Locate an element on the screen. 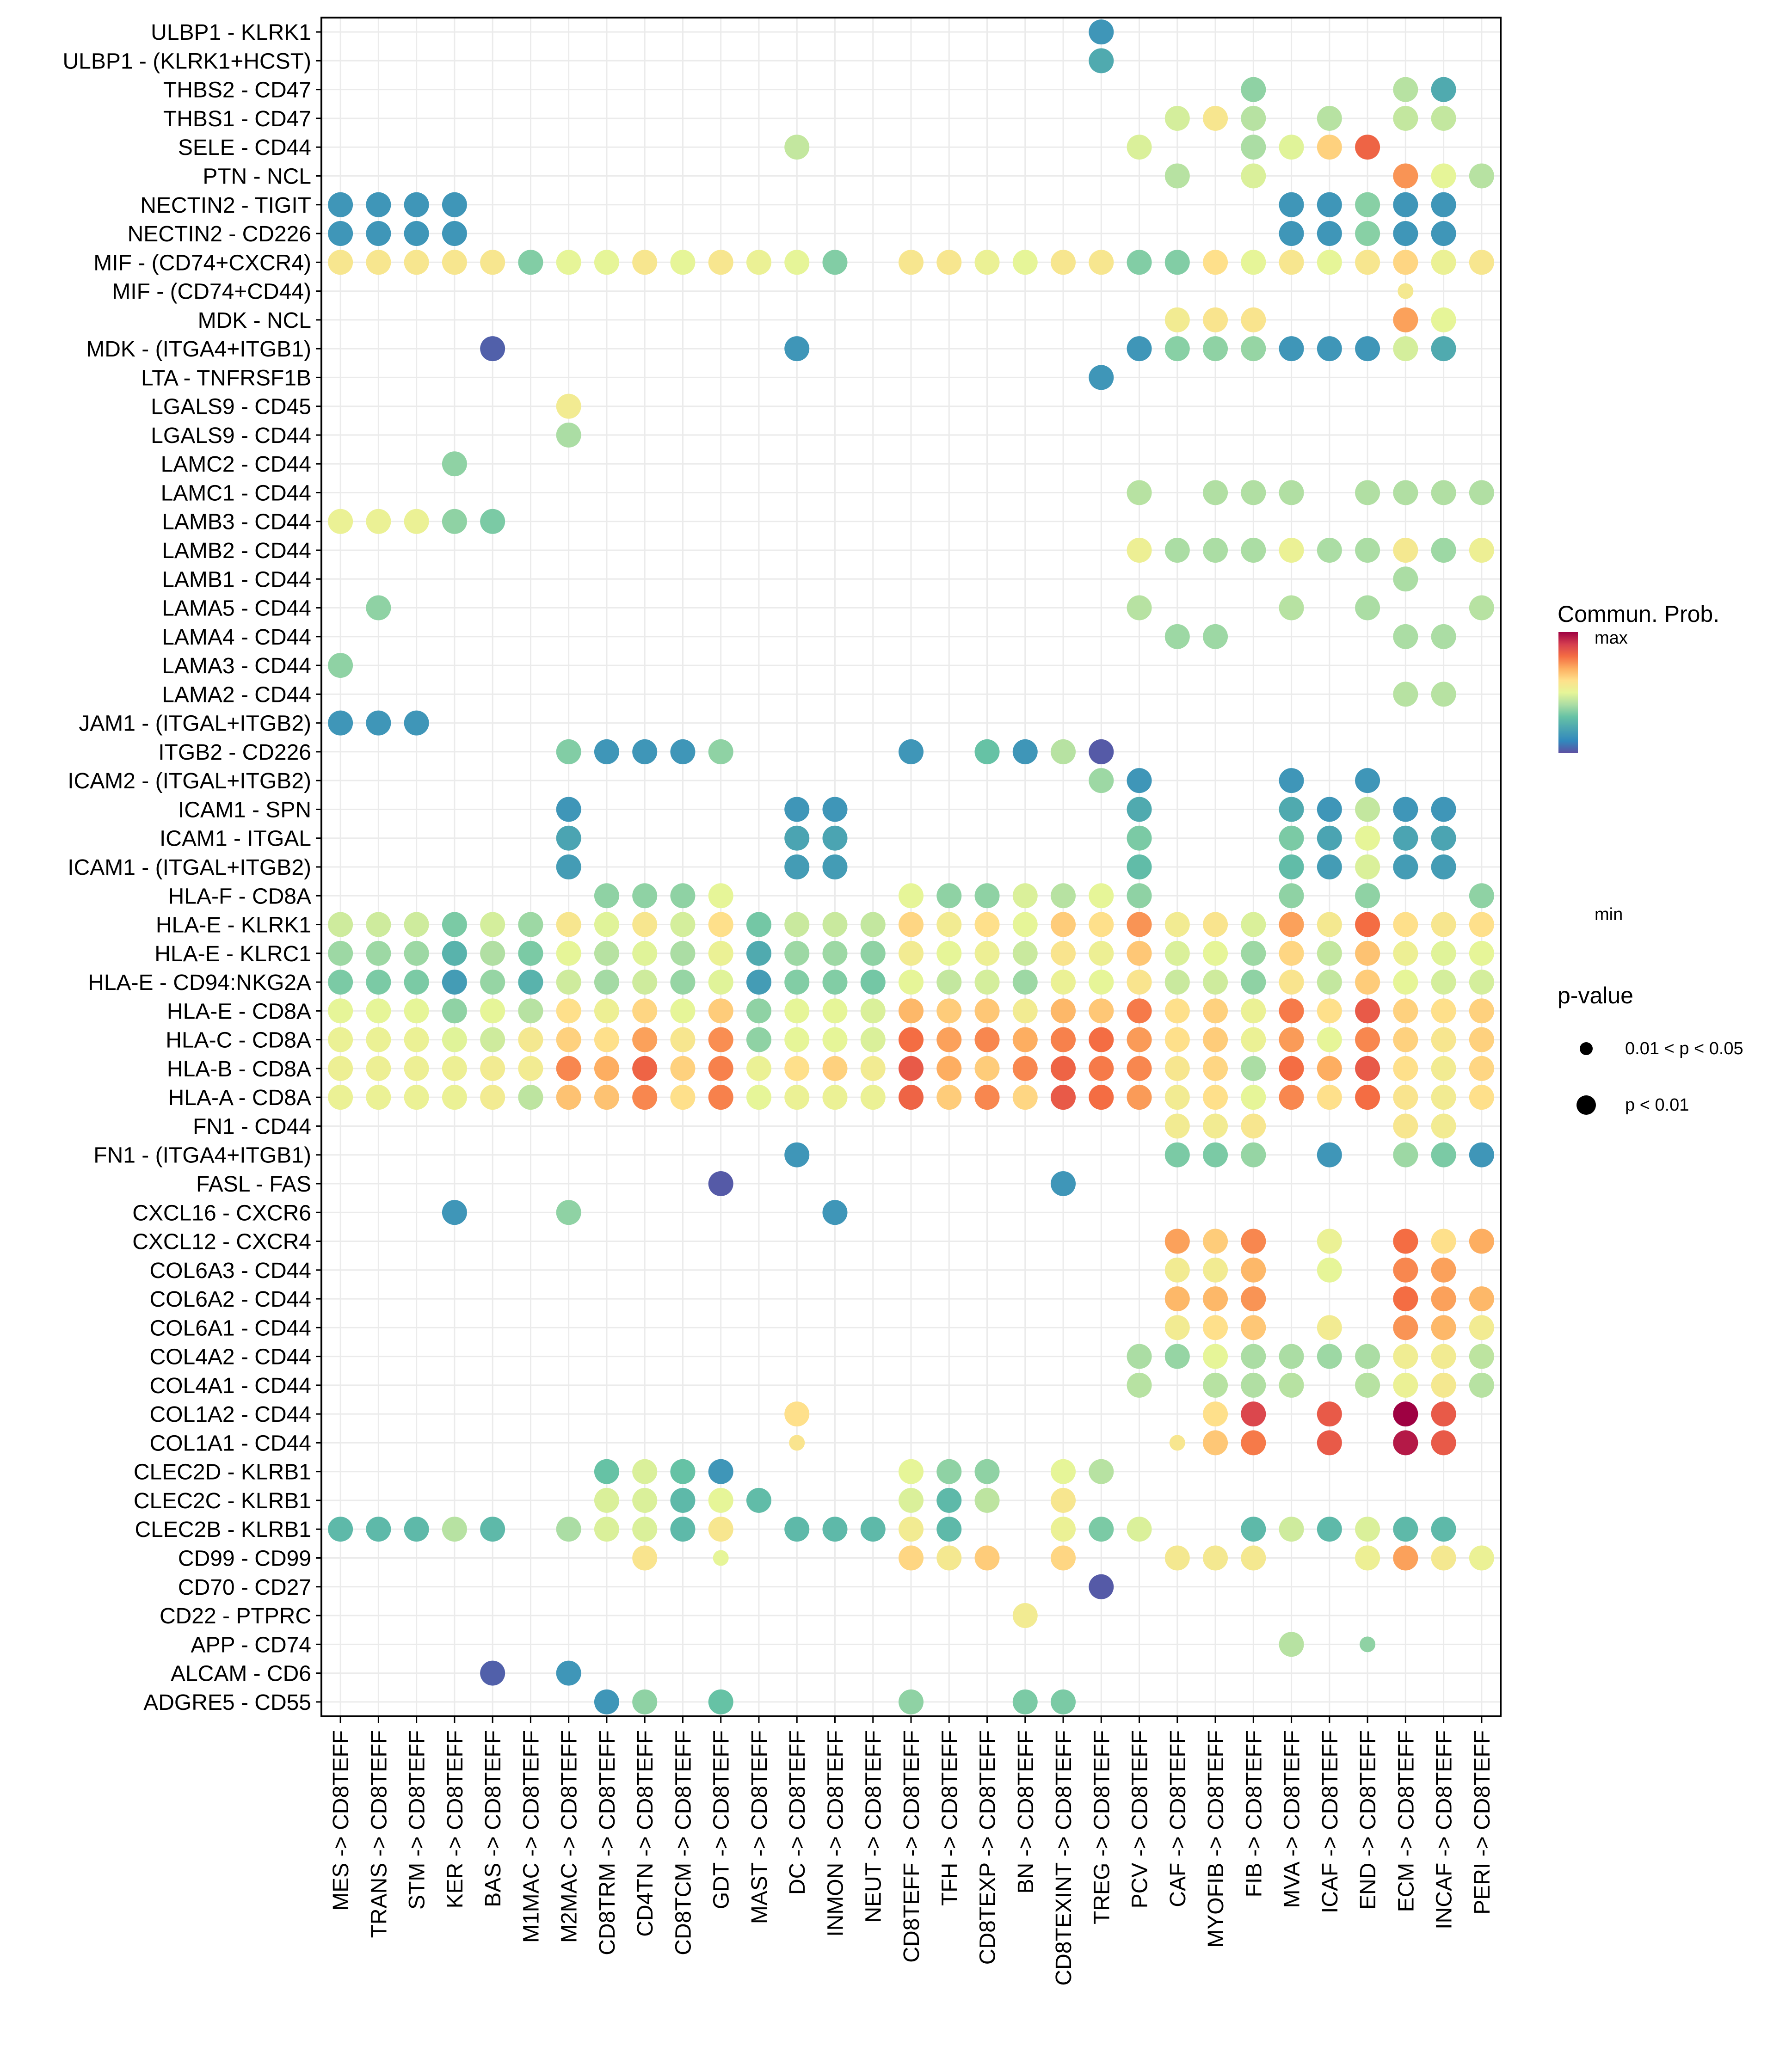 This screenshot has width=1792, height=2046. x-tick-label: END -> CD8TEFF is located at coordinates (1368, 1820).